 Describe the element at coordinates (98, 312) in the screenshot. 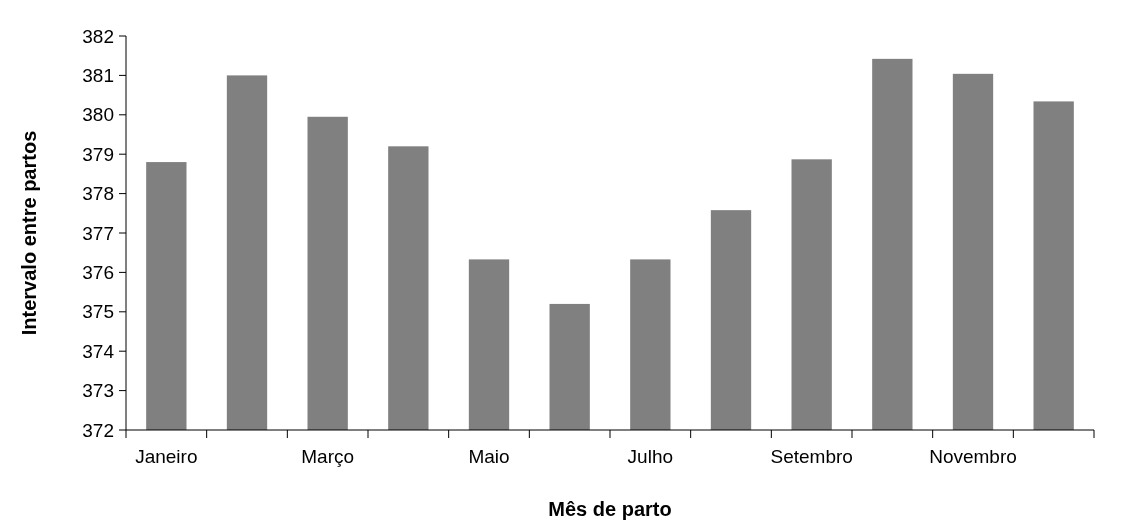

I see `y-tick-label: 375` at that location.